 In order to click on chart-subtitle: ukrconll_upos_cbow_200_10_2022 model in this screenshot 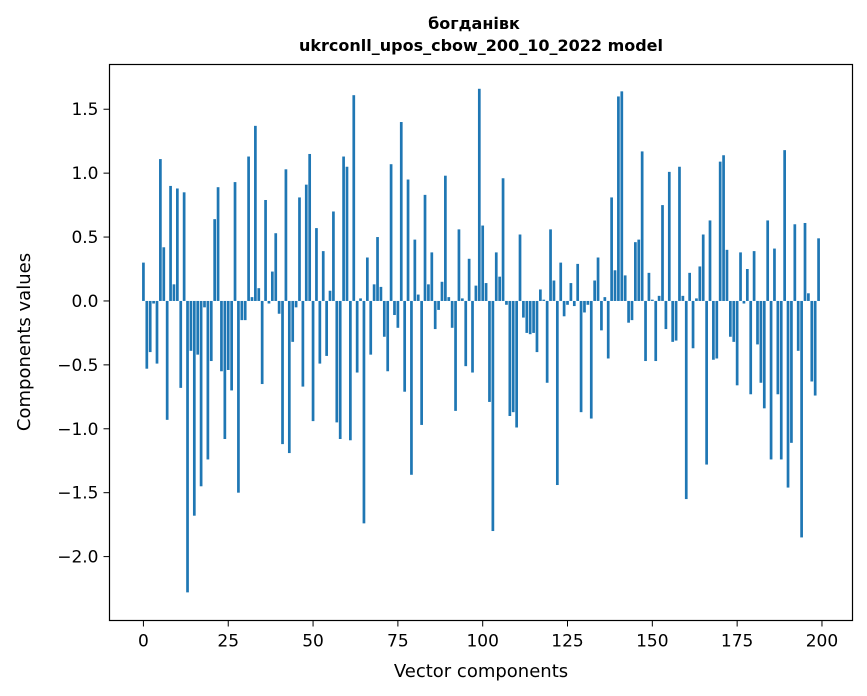, I will do `click(481, 45)`.